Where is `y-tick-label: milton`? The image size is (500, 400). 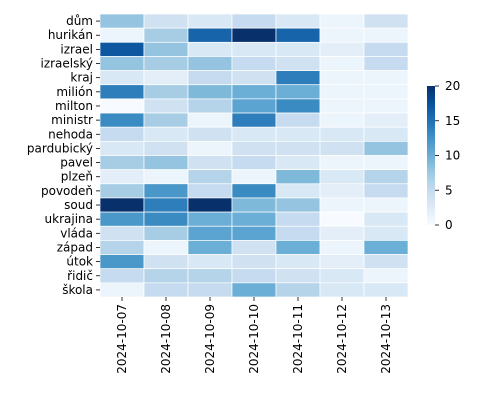
y-tick-label: milton is located at coordinates (74, 106).